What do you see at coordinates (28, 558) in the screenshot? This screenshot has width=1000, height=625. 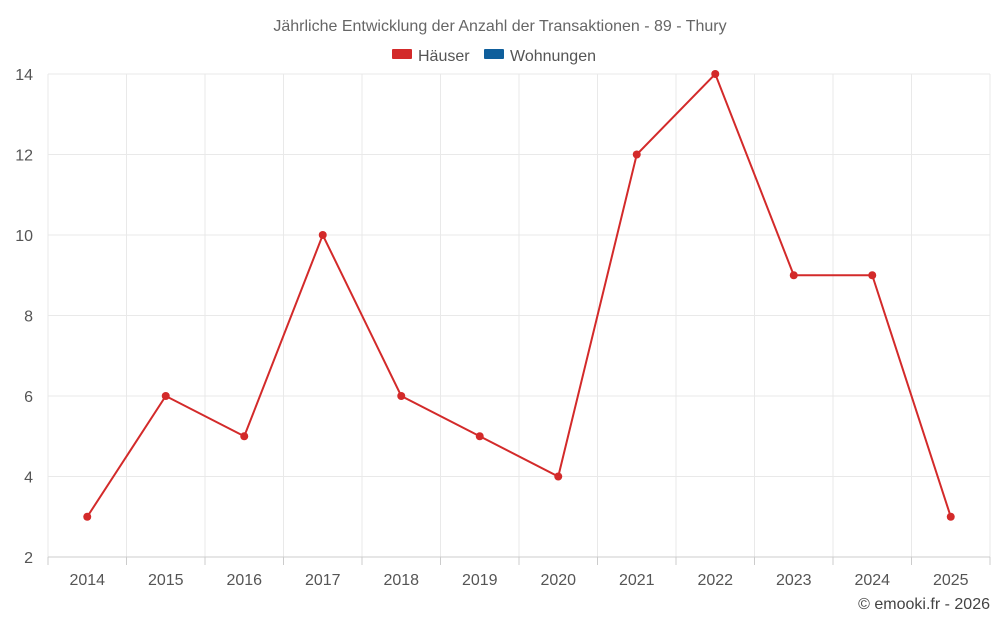 I see `y-tick-label: 2` at bounding box center [28, 558].